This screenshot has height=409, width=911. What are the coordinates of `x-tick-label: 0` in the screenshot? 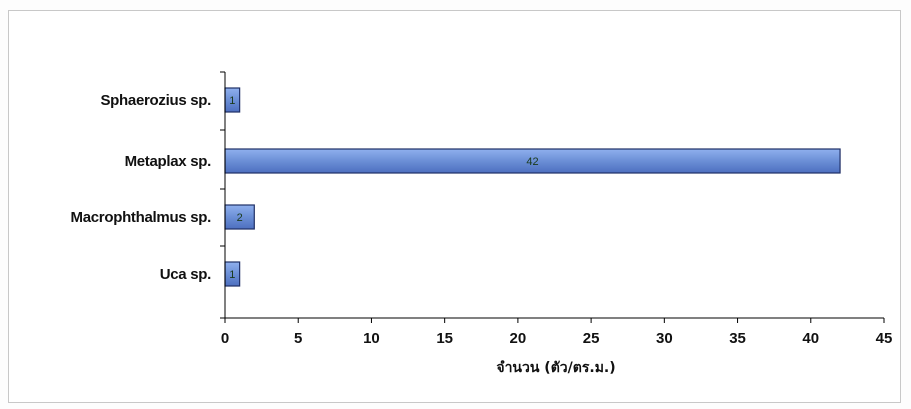 It's located at (225, 338).